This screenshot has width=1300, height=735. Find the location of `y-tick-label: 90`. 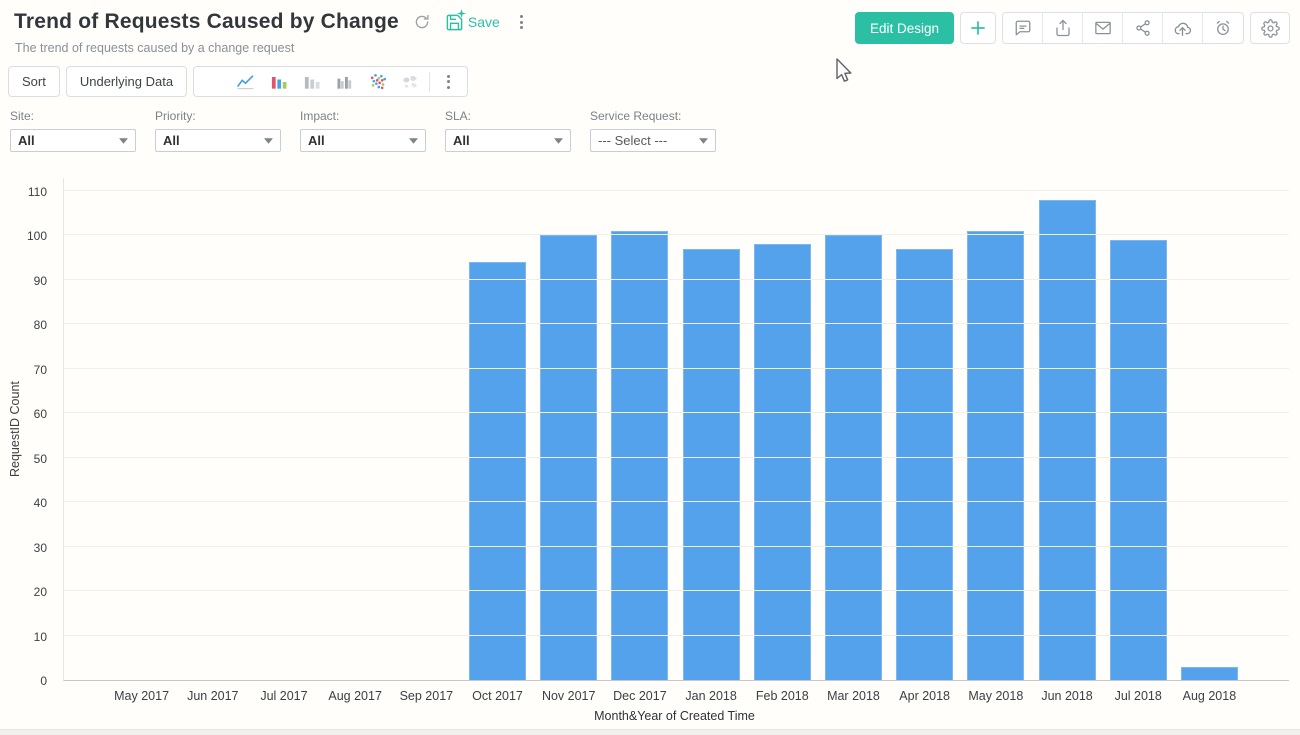

y-tick-label: 90 is located at coordinates (40, 280).